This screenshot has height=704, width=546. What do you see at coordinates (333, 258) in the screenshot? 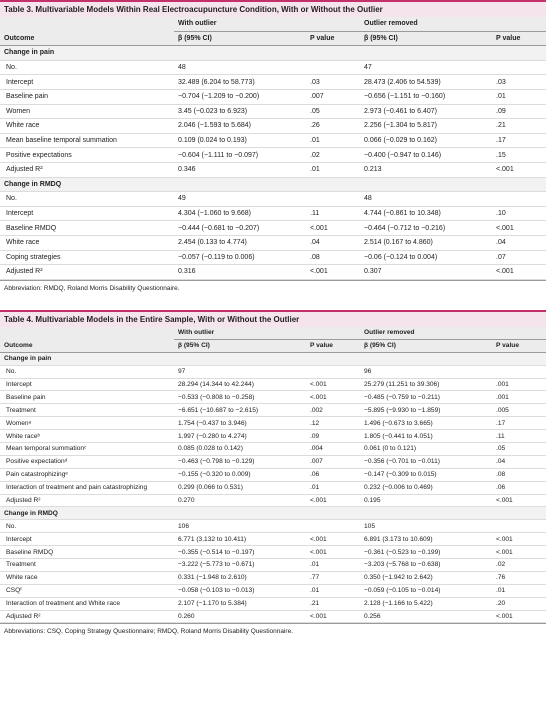
I see `cell: .08` at bounding box center [333, 258].